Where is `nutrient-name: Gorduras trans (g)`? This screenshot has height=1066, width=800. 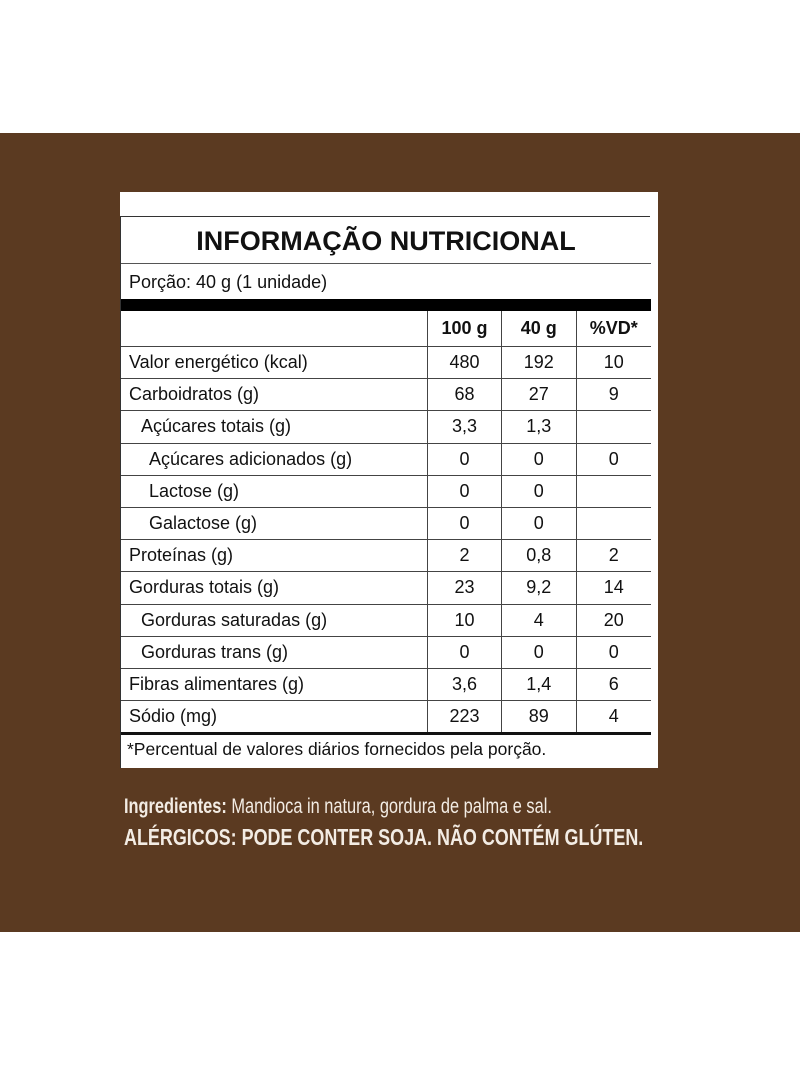 nutrient-name: Gorduras trans (g) is located at coordinates (274, 652).